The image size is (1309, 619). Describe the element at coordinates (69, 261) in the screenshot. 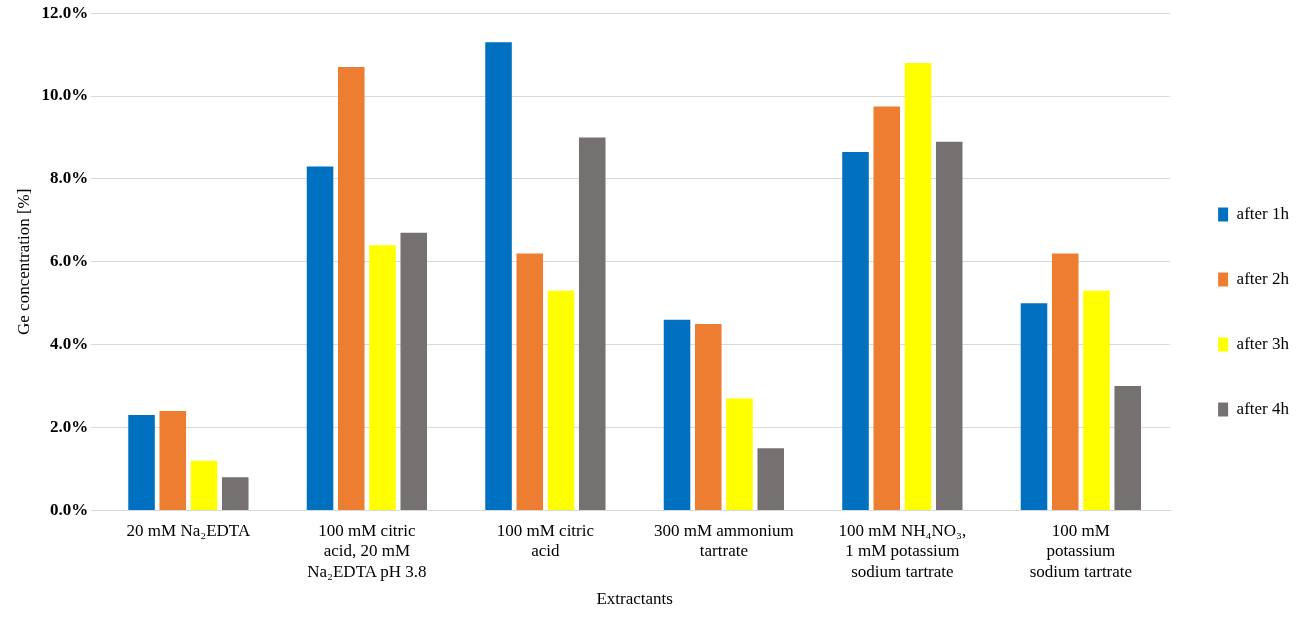

I see `y-tick-label: 6.0%` at that location.